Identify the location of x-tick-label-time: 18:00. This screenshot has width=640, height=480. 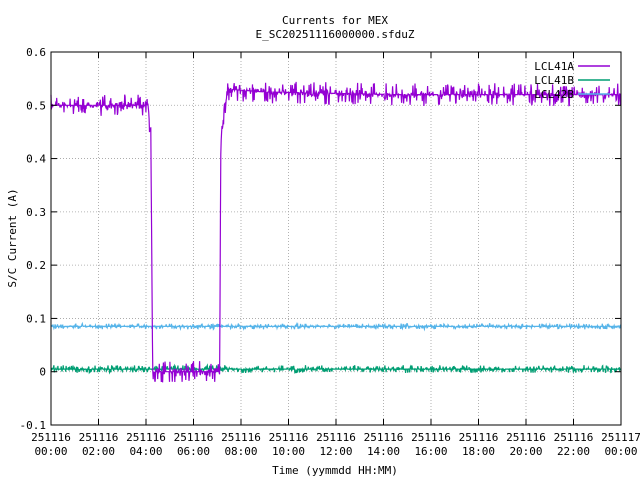
(478, 451).